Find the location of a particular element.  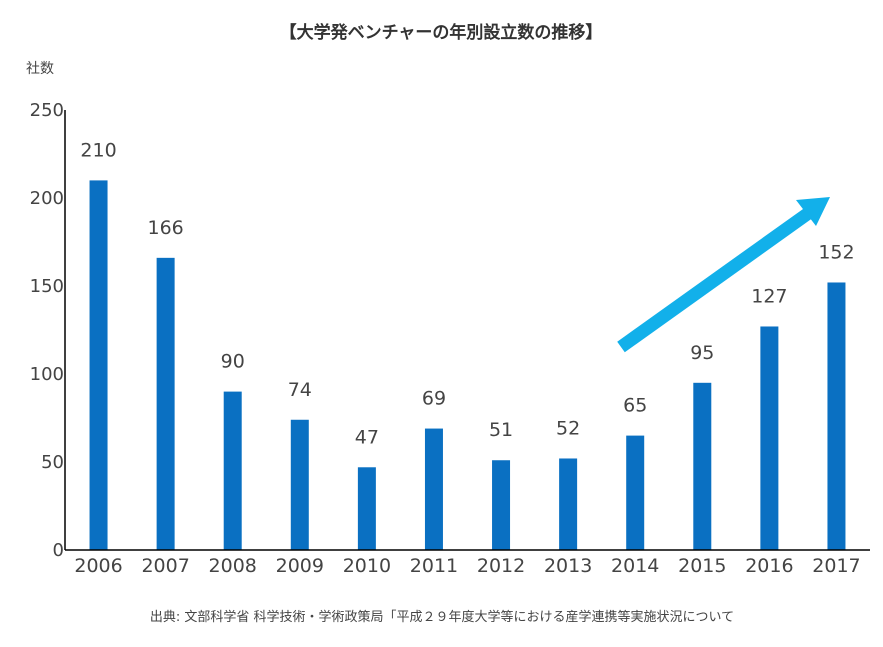

bar-2012 is located at coordinates (501, 505).